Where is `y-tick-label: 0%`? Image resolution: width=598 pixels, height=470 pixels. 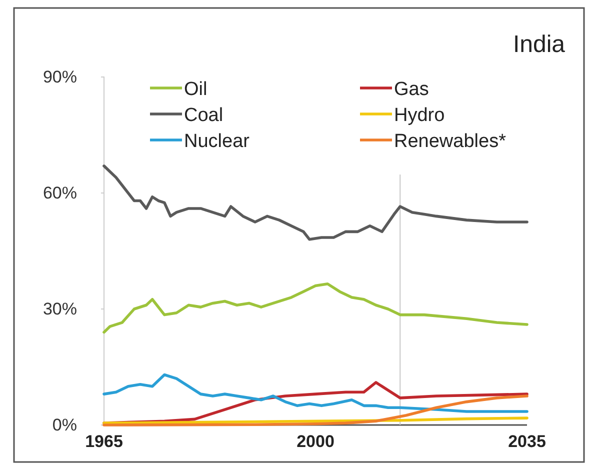 y-tick-label: 0% is located at coordinates (64, 424).